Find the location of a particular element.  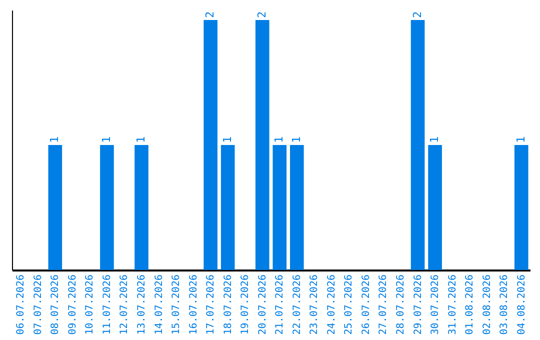

x-tick-label: 19.07.2026 is located at coordinates (246, 304).